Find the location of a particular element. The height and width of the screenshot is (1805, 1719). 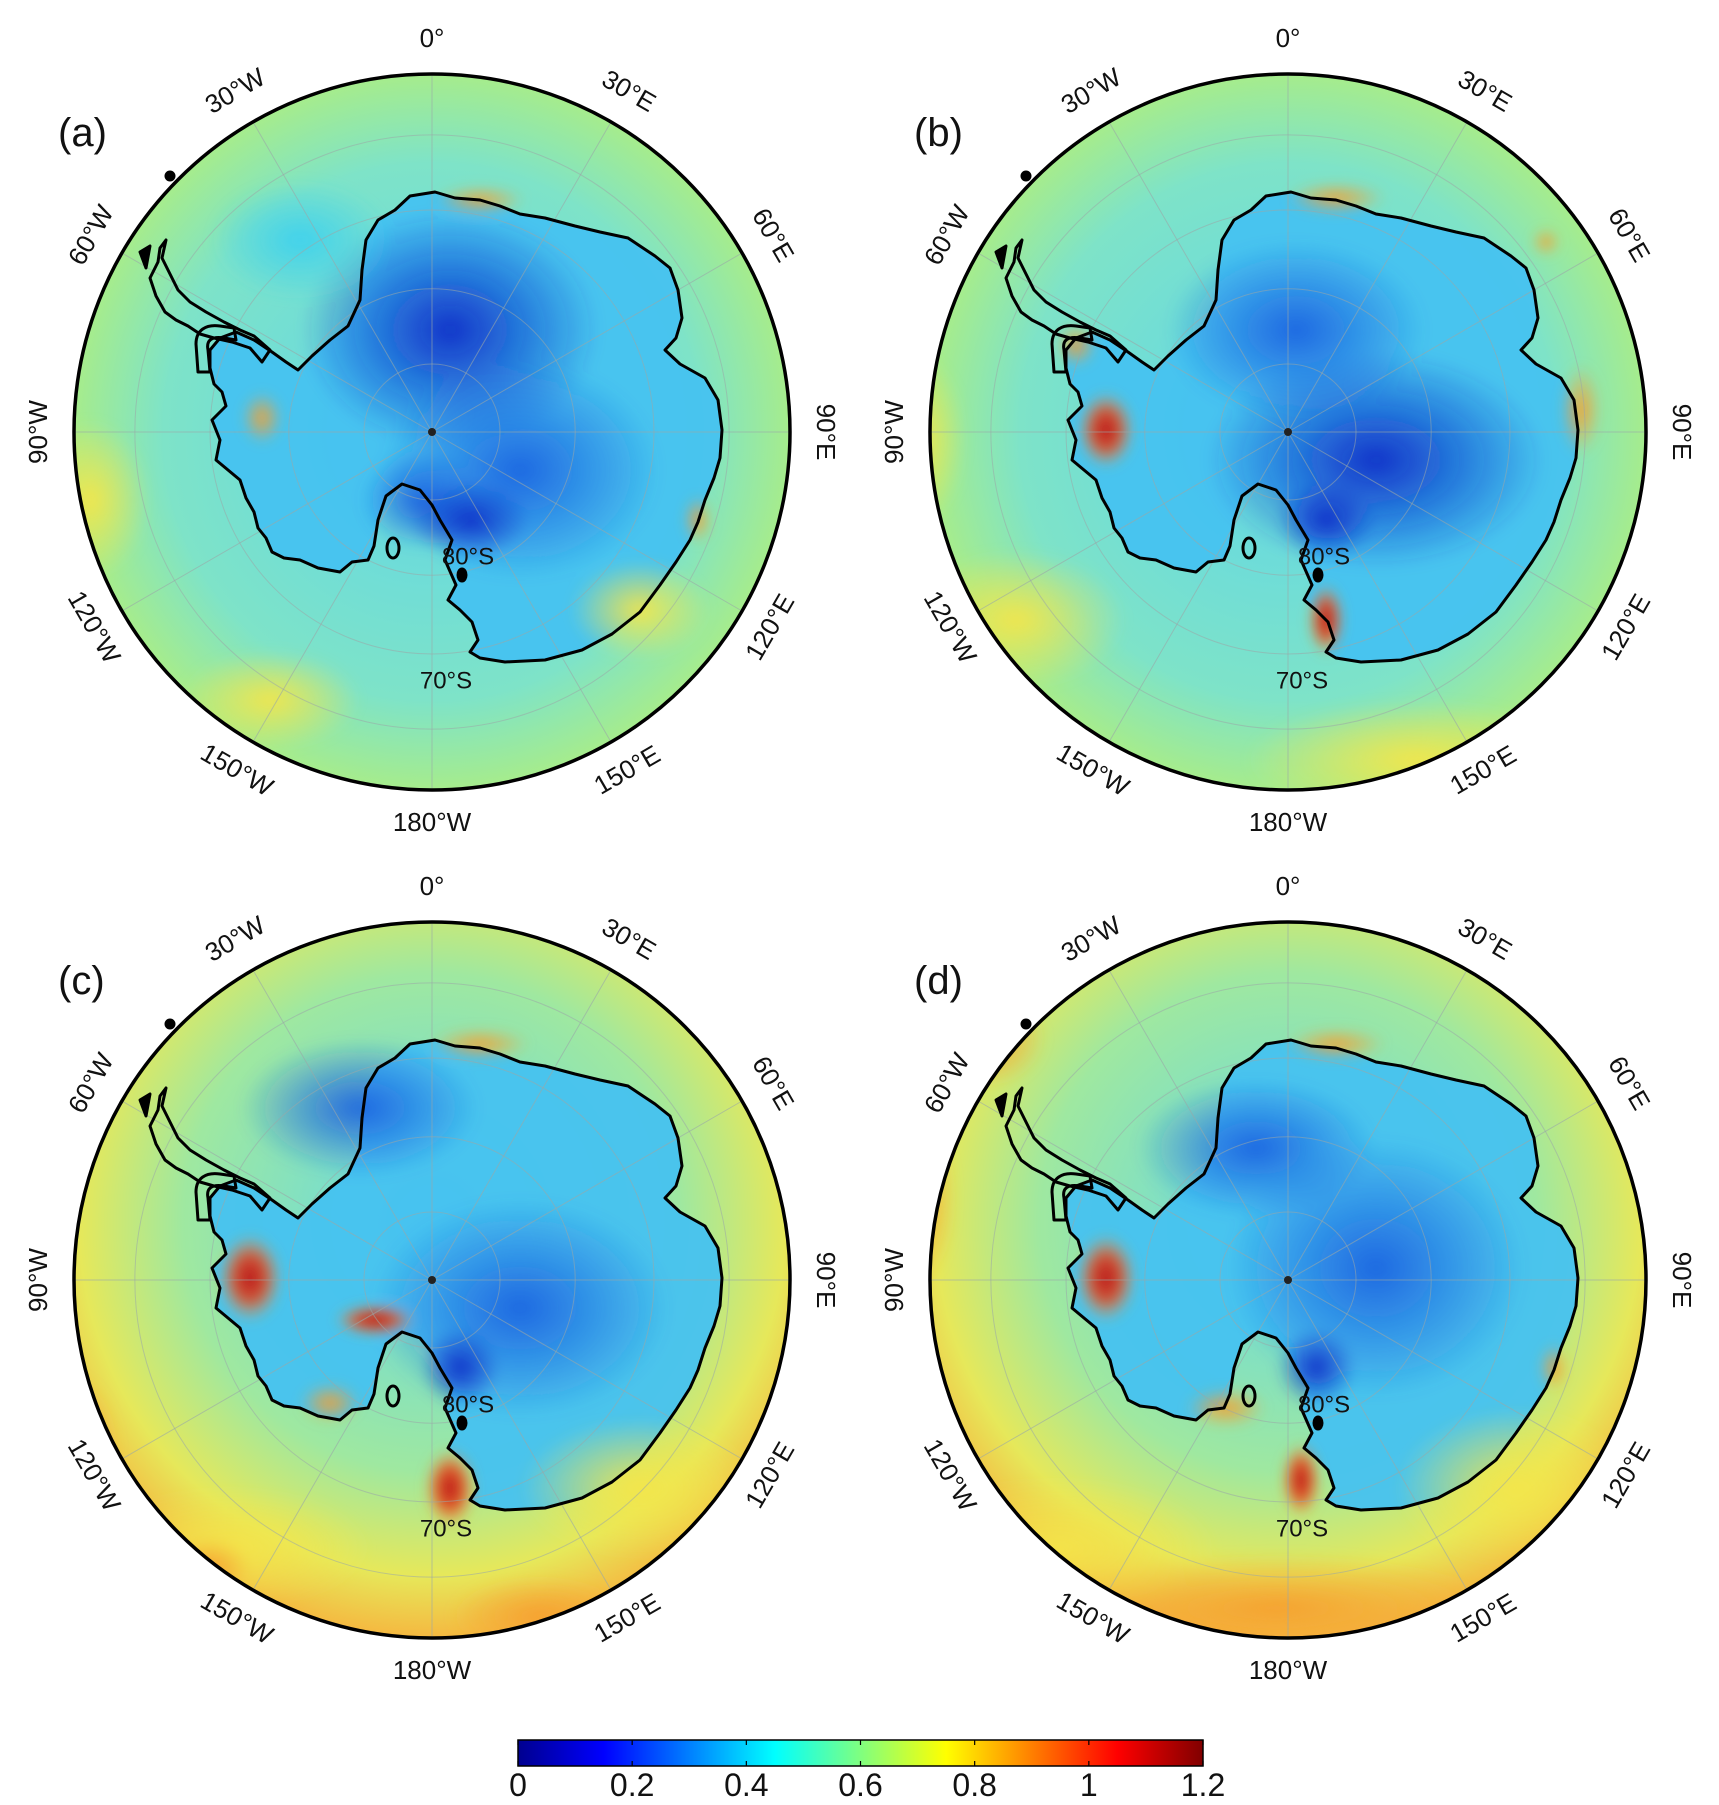

latitude-labels: 80°S 70°S is located at coordinates (1313, 618).